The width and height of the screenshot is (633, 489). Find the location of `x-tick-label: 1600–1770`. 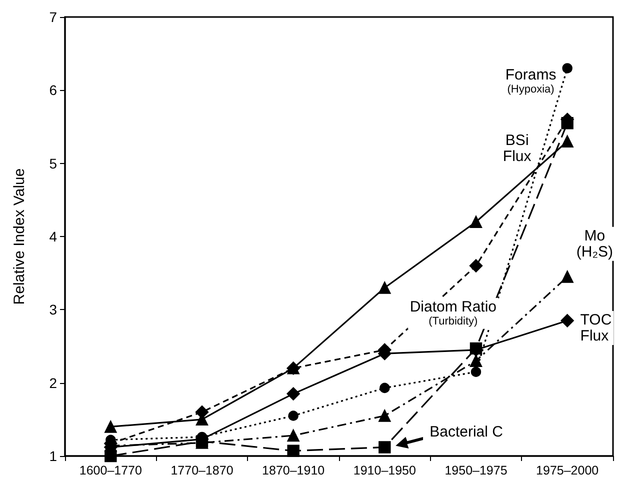

x-tick-label: 1600–1770 is located at coordinates (110, 471).